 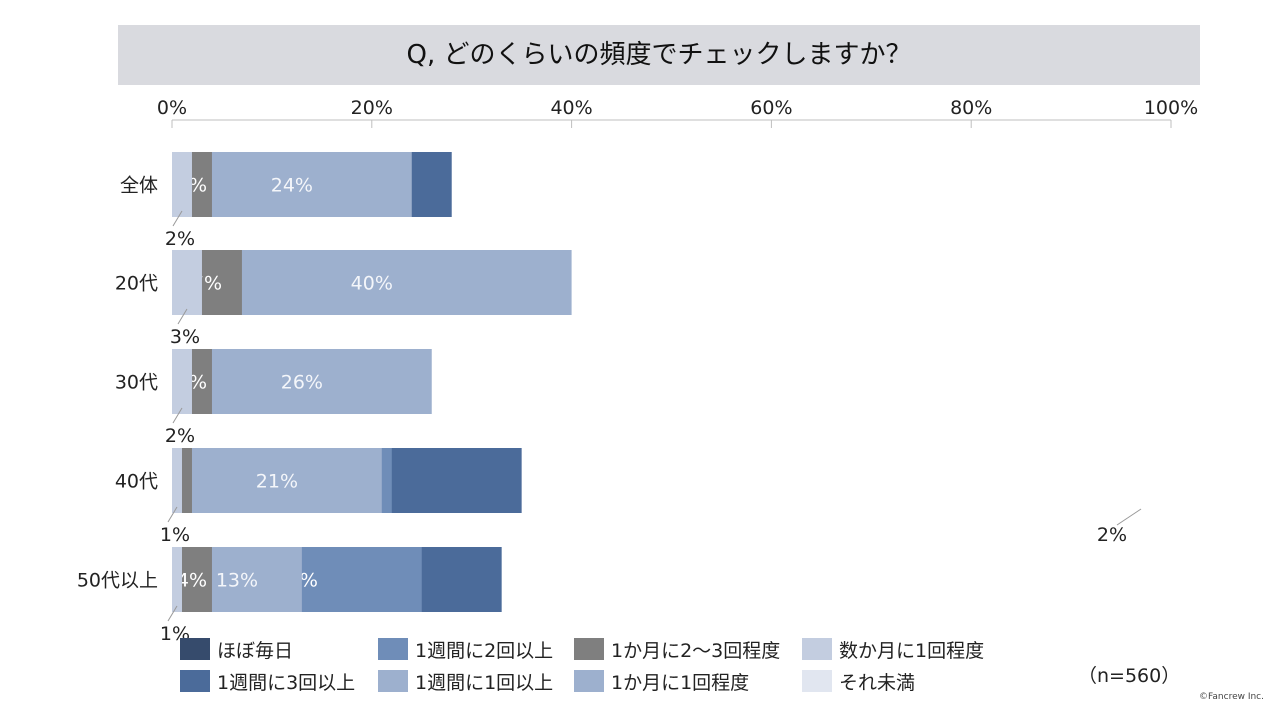 I want to click on category-label: 40代, so click(x=136, y=482).